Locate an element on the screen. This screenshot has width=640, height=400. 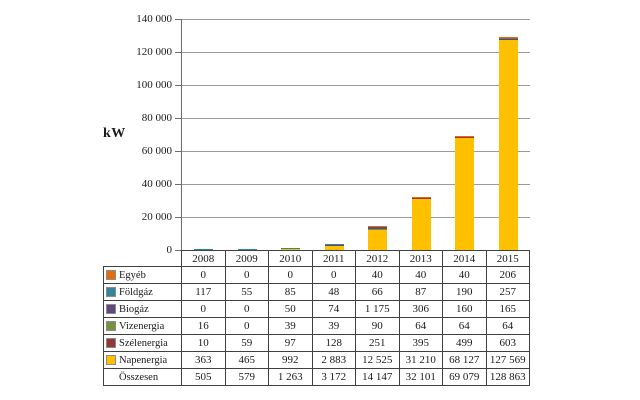
value-cell: 127 569 is located at coordinates (508, 360).